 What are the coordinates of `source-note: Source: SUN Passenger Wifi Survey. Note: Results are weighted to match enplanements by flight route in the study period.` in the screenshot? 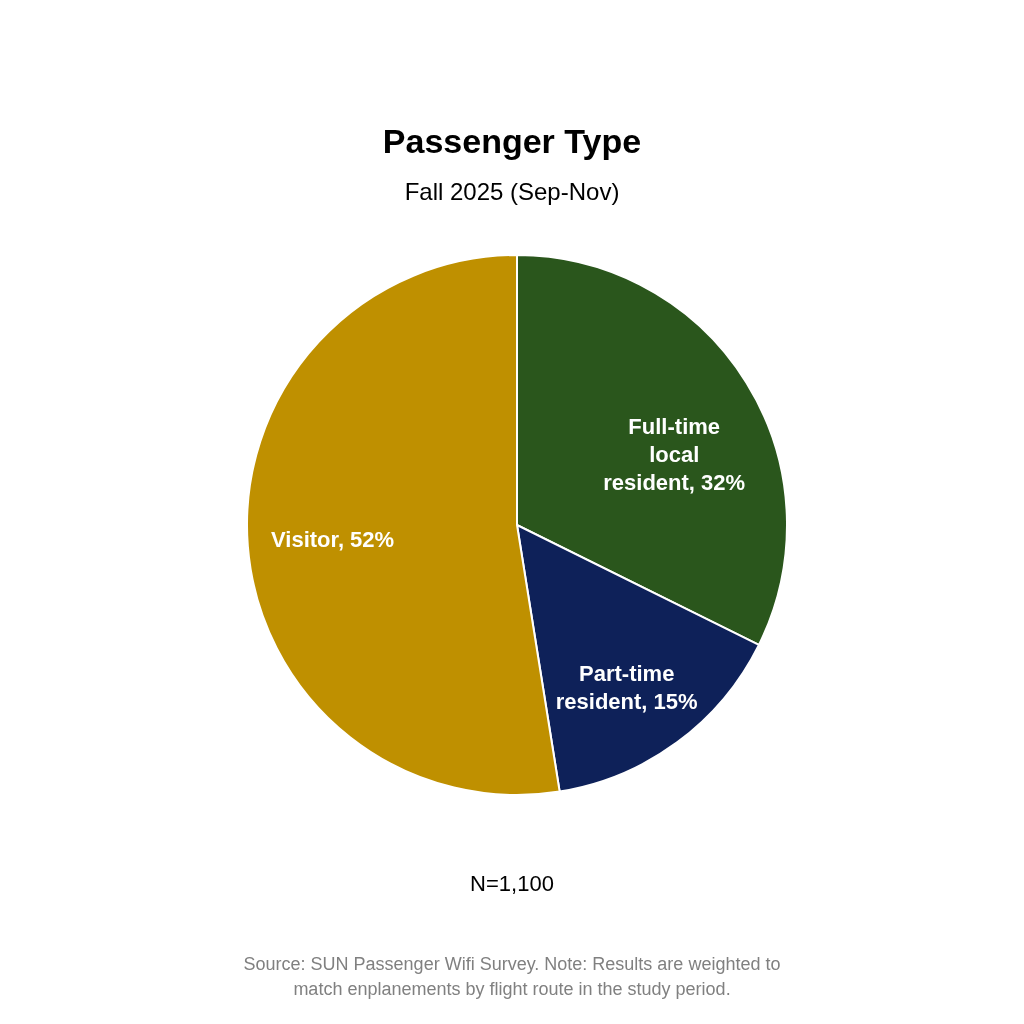 It's located at (512, 977).